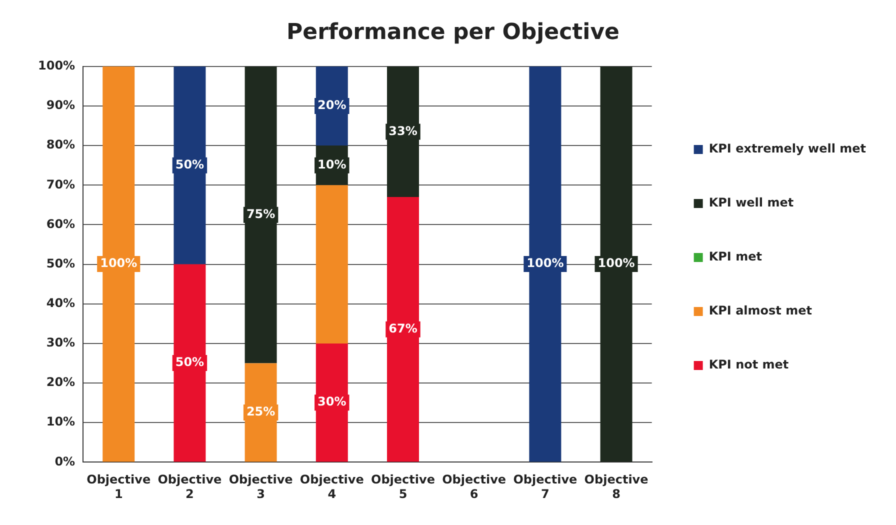 This screenshot has width=896, height=525. Describe the element at coordinates (61, 421) in the screenshot. I see `y-tick-label: 10%` at that location.